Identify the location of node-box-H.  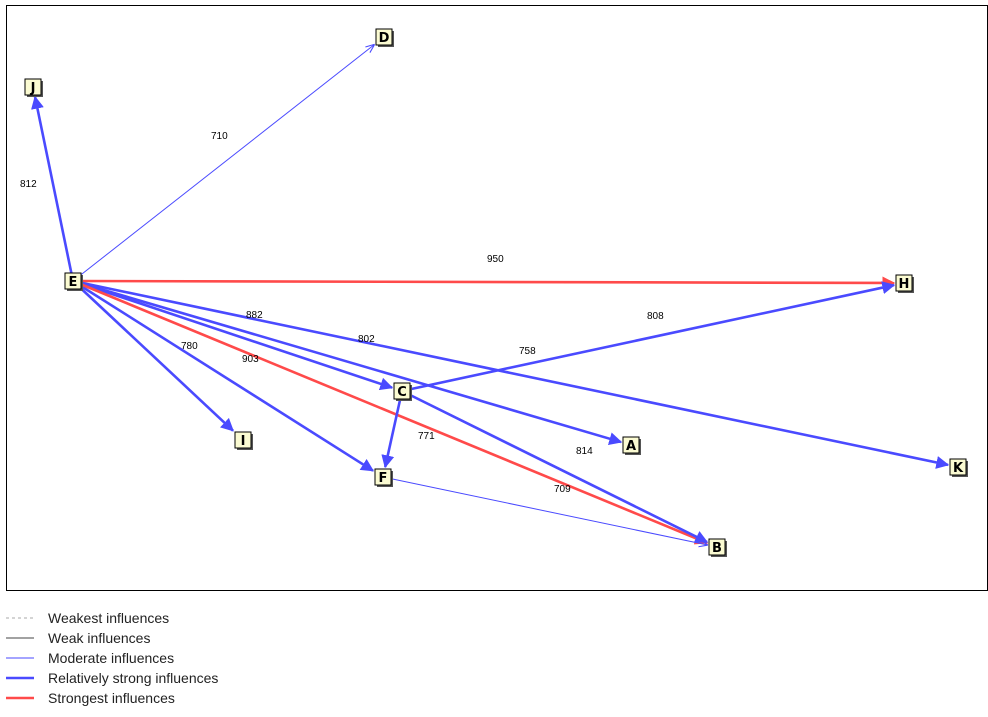
(904, 283).